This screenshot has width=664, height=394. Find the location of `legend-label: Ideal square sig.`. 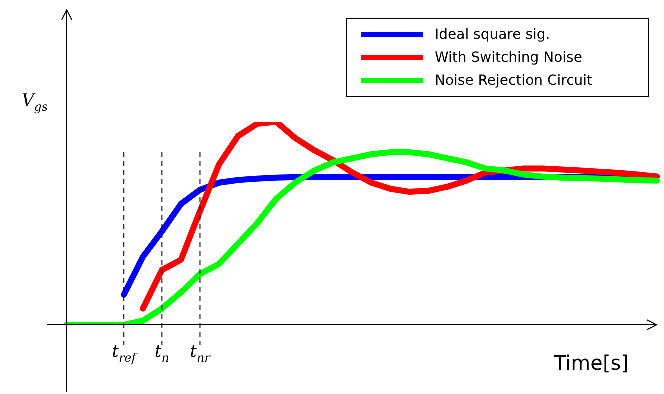

legend-label: Ideal square sig. is located at coordinates (492, 34).